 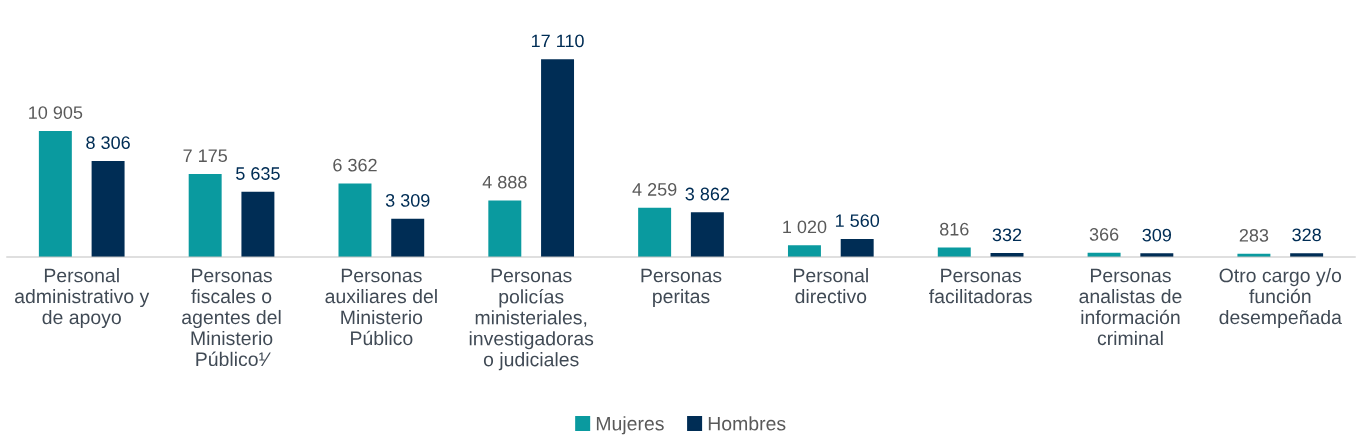 I want to click on x-tick-label: Otro cargo y/o función desempeñada, so click(x=1280, y=298).